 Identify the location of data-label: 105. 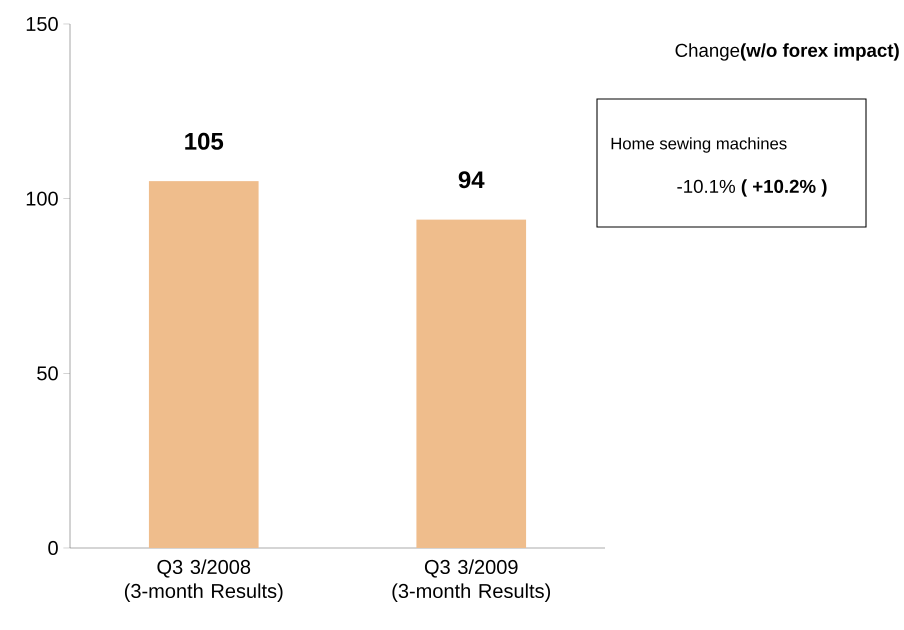
(204, 141).